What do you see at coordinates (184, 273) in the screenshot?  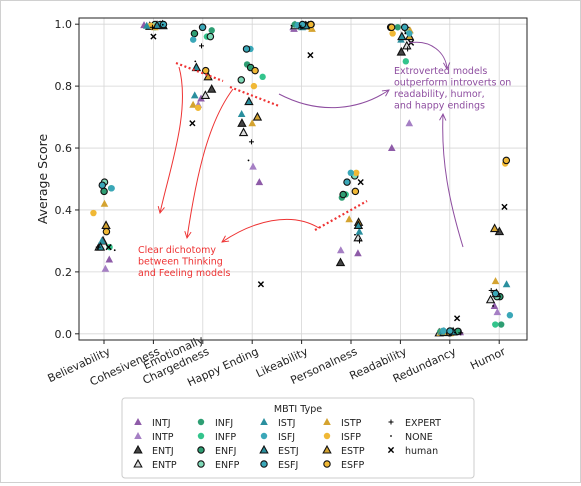 I see `annotation-thinking-feeling-line: and Feeling models` at bounding box center [184, 273].